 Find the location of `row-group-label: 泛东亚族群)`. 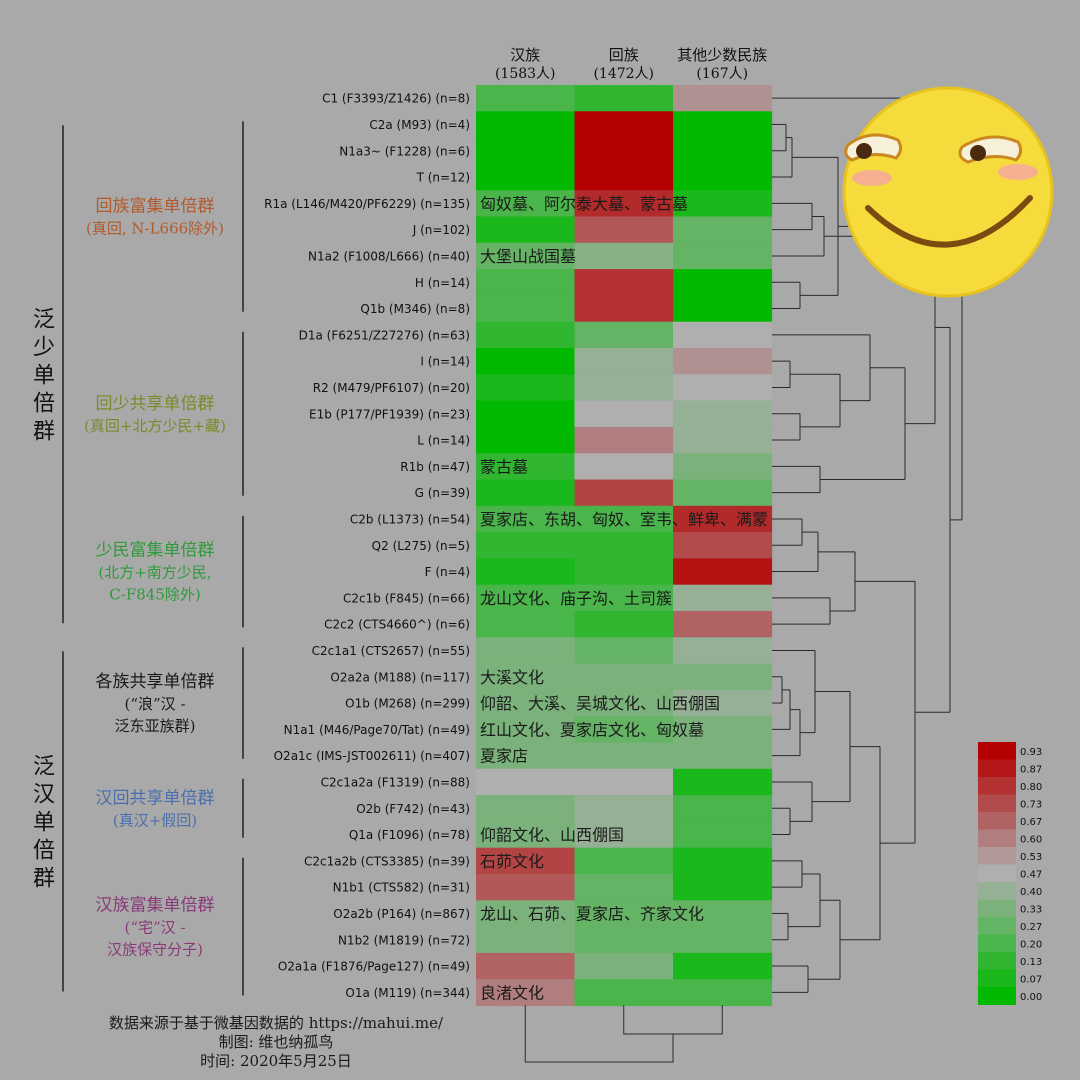

row-group-label: 泛东亚族群) is located at coordinates (155, 726).